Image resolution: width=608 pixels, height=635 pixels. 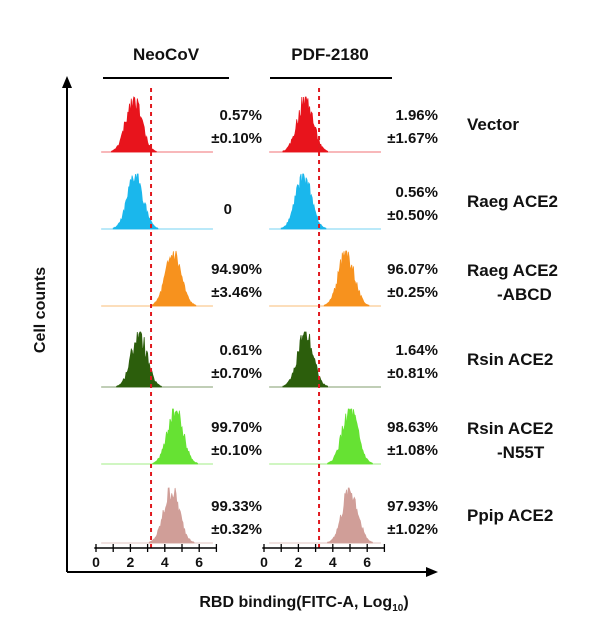 What do you see at coordinates (416, 192) in the screenshot?
I see `percent-value: 0.56%` at bounding box center [416, 192].